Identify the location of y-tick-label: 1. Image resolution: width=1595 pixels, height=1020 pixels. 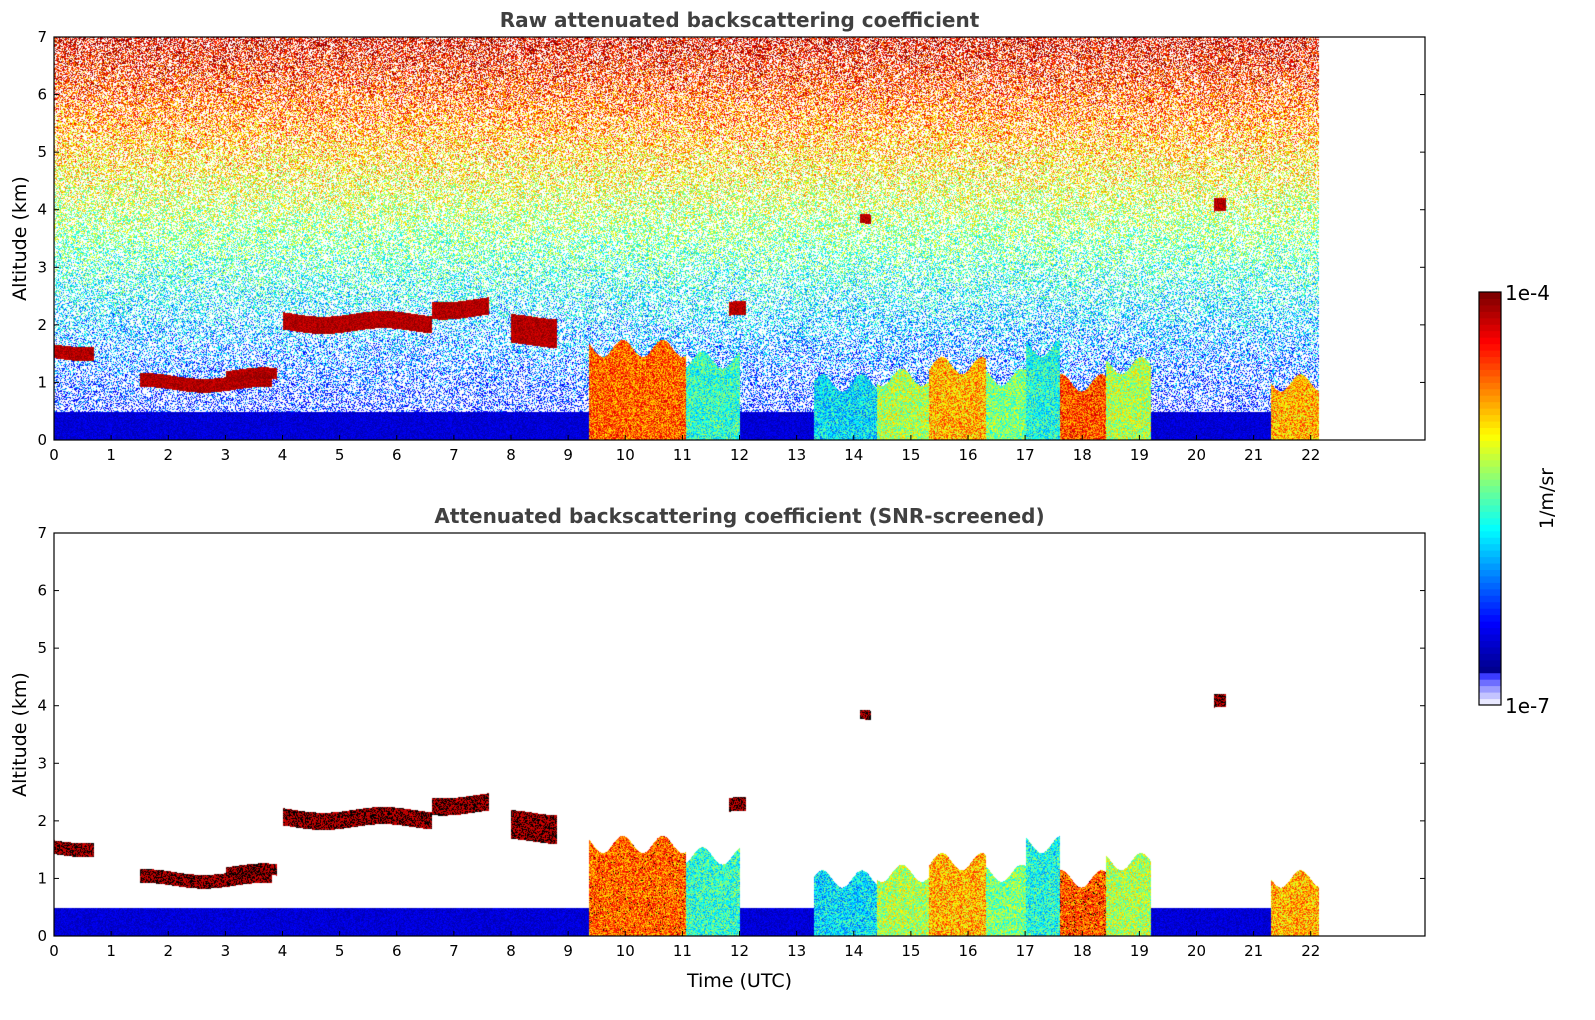
(42, 878).